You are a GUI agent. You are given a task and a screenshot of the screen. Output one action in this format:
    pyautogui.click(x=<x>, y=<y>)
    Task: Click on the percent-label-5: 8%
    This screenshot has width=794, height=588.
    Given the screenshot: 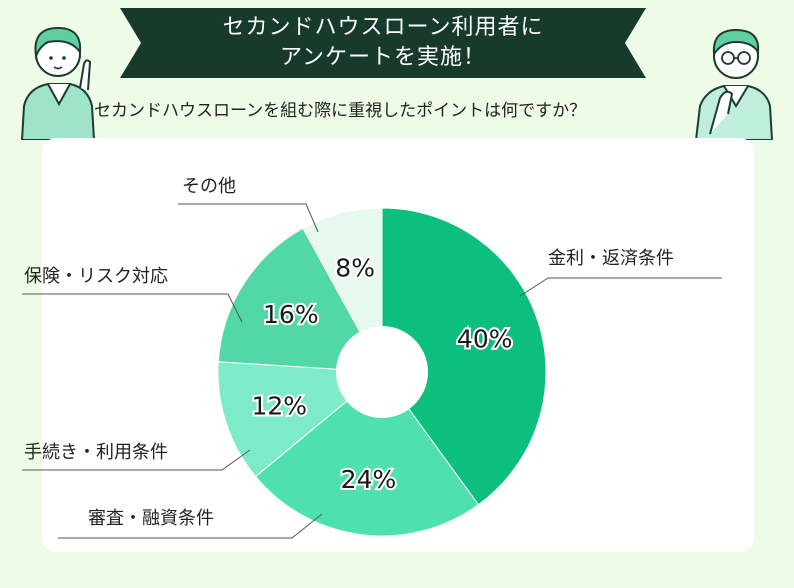 What is the action you would take?
    pyautogui.click(x=355, y=267)
    